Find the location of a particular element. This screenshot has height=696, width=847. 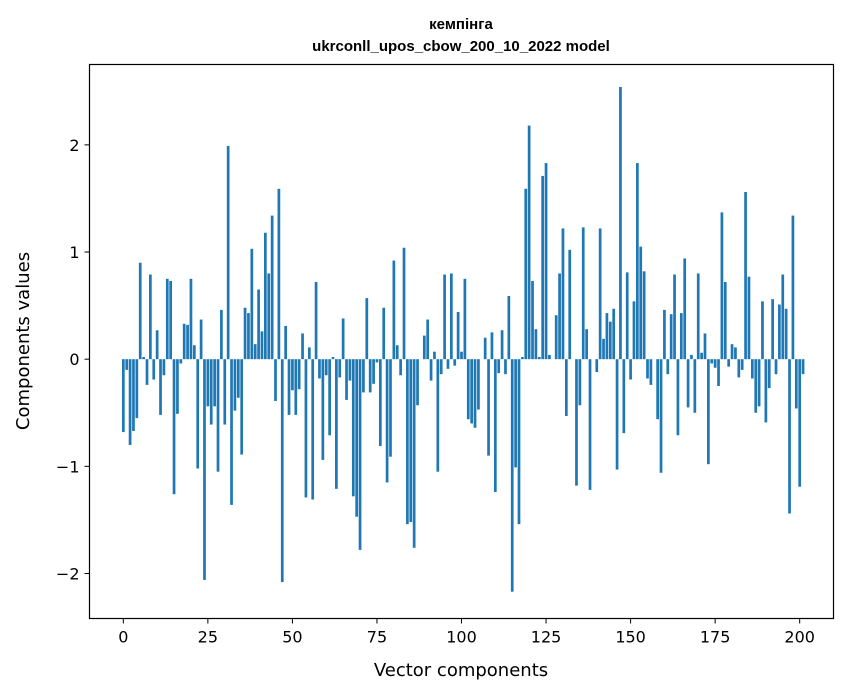

y-axis-ticks: −2 −1 0 1 2 is located at coordinates (73, 359).